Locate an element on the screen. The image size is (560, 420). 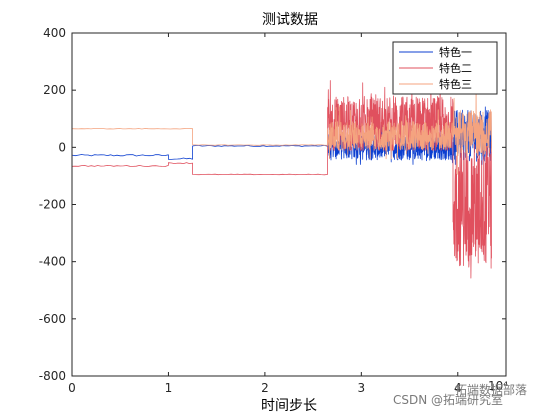
y-tick-label-3: -200 is located at coordinates (52, 205).